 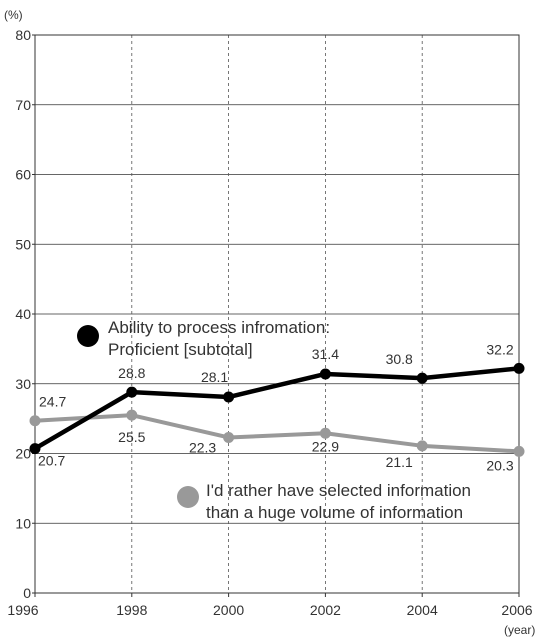 What do you see at coordinates (499, 465) in the screenshot?
I see `data-label: 20.3` at bounding box center [499, 465].